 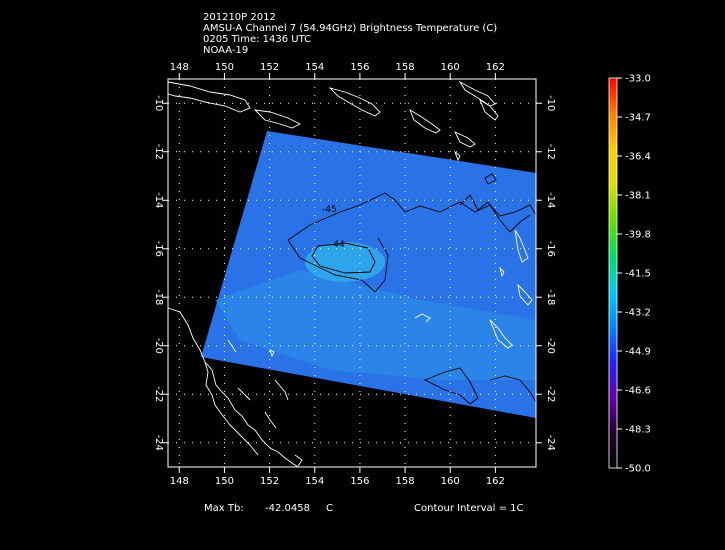 I want to click on colorbar-label: -41.5, so click(x=638, y=274).